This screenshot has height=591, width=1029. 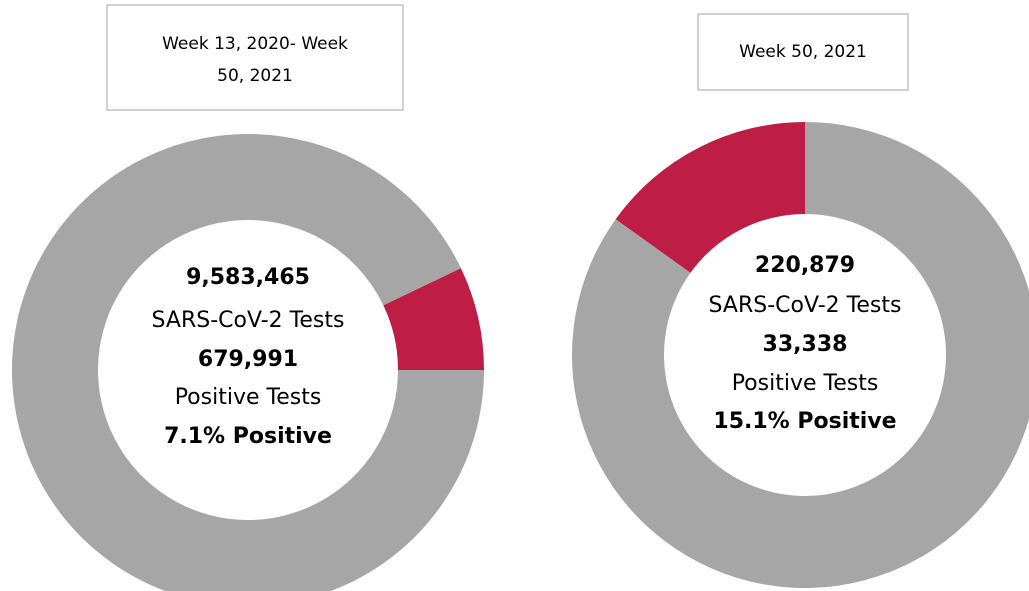 What do you see at coordinates (255, 76) in the screenshot?
I see `title-line: 50, 2021` at bounding box center [255, 76].